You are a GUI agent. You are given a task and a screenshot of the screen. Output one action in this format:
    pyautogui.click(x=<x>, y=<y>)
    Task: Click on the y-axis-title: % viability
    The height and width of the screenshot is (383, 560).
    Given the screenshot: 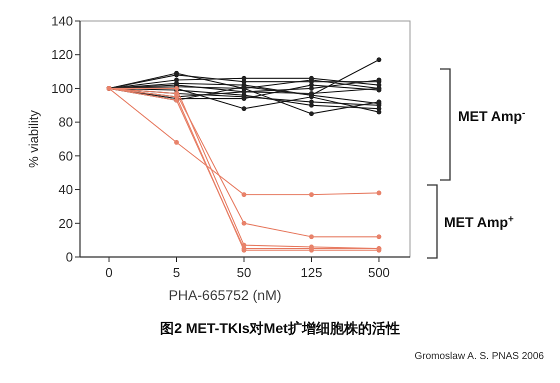 What is the action you would take?
    pyautogui.click(x=33, y=139)
    